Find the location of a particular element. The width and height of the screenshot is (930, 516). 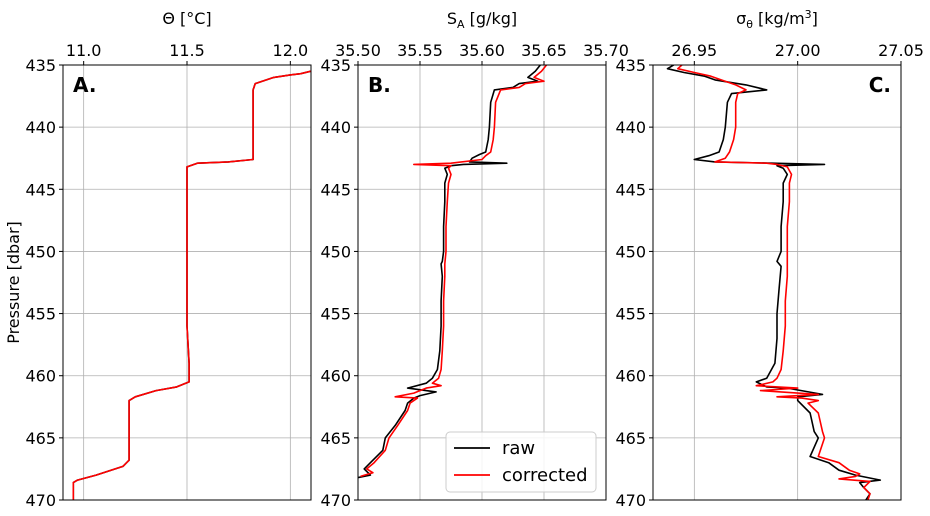

legend-label-corrected: corrected is located at coordinates (545, 475).